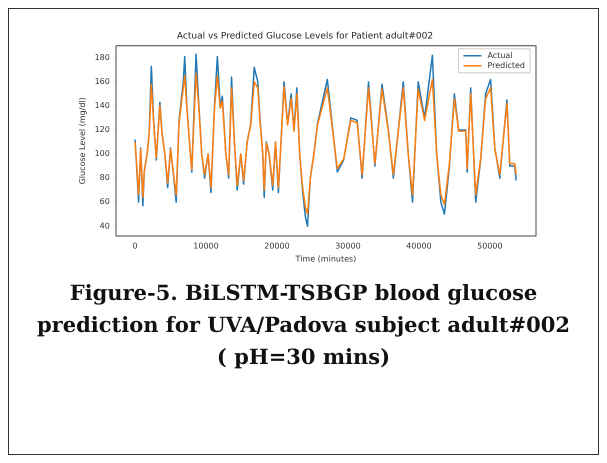  Describe the element at coordinates (82, 140) in the screenshot. I see `y-axis-title: Glucose Level (mg/dl)` at that location.